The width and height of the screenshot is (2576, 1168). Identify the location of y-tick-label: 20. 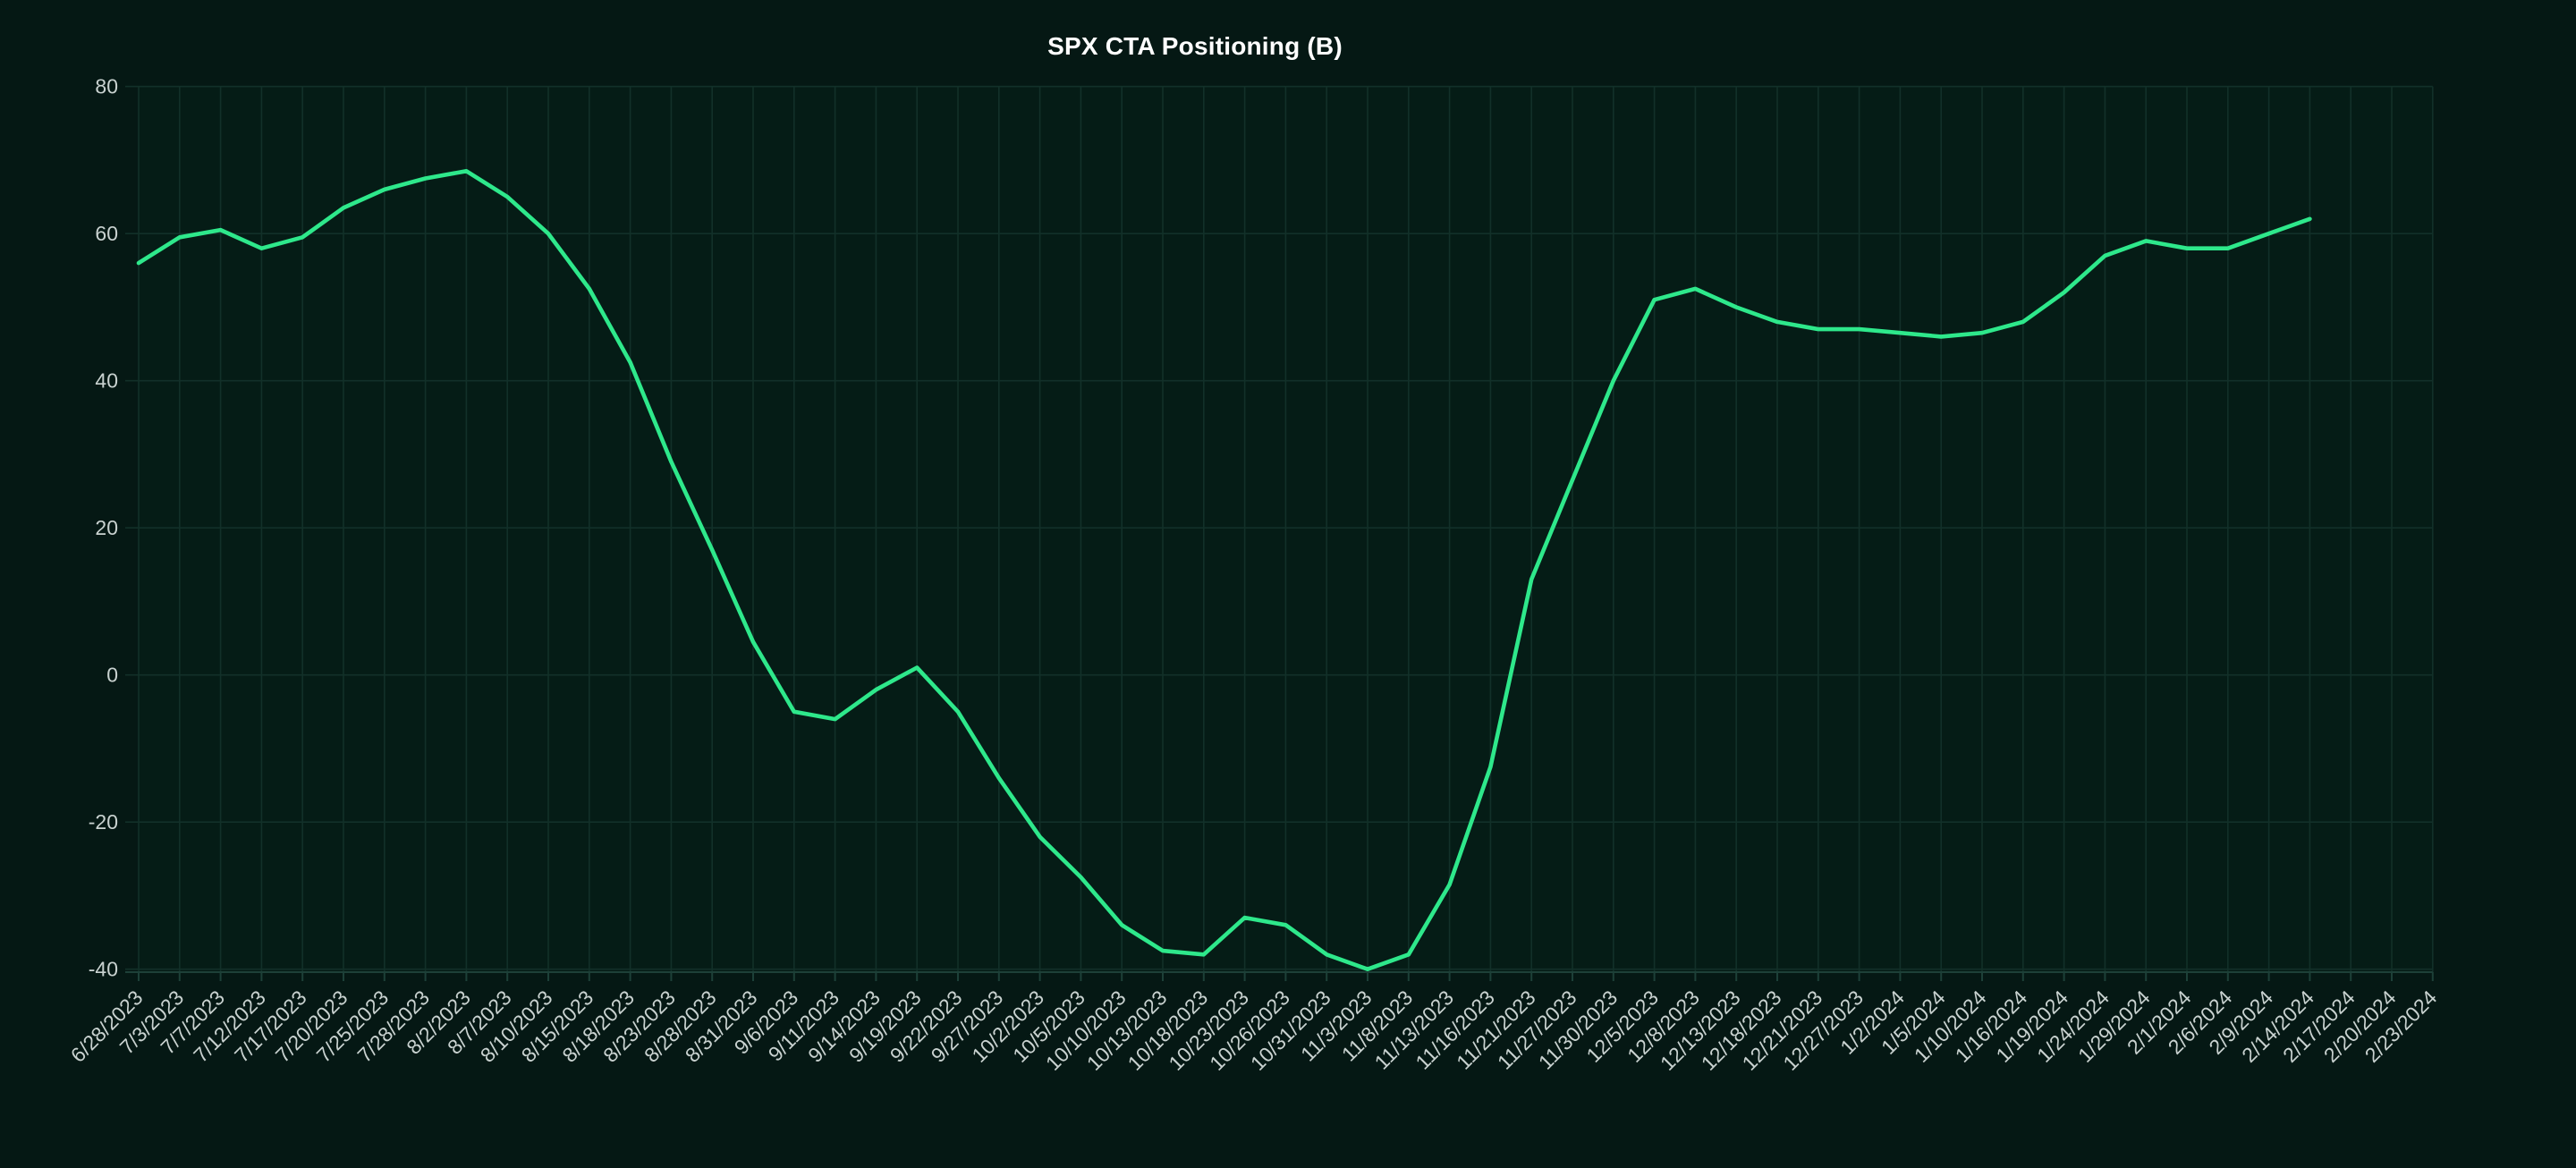
(106, 527).